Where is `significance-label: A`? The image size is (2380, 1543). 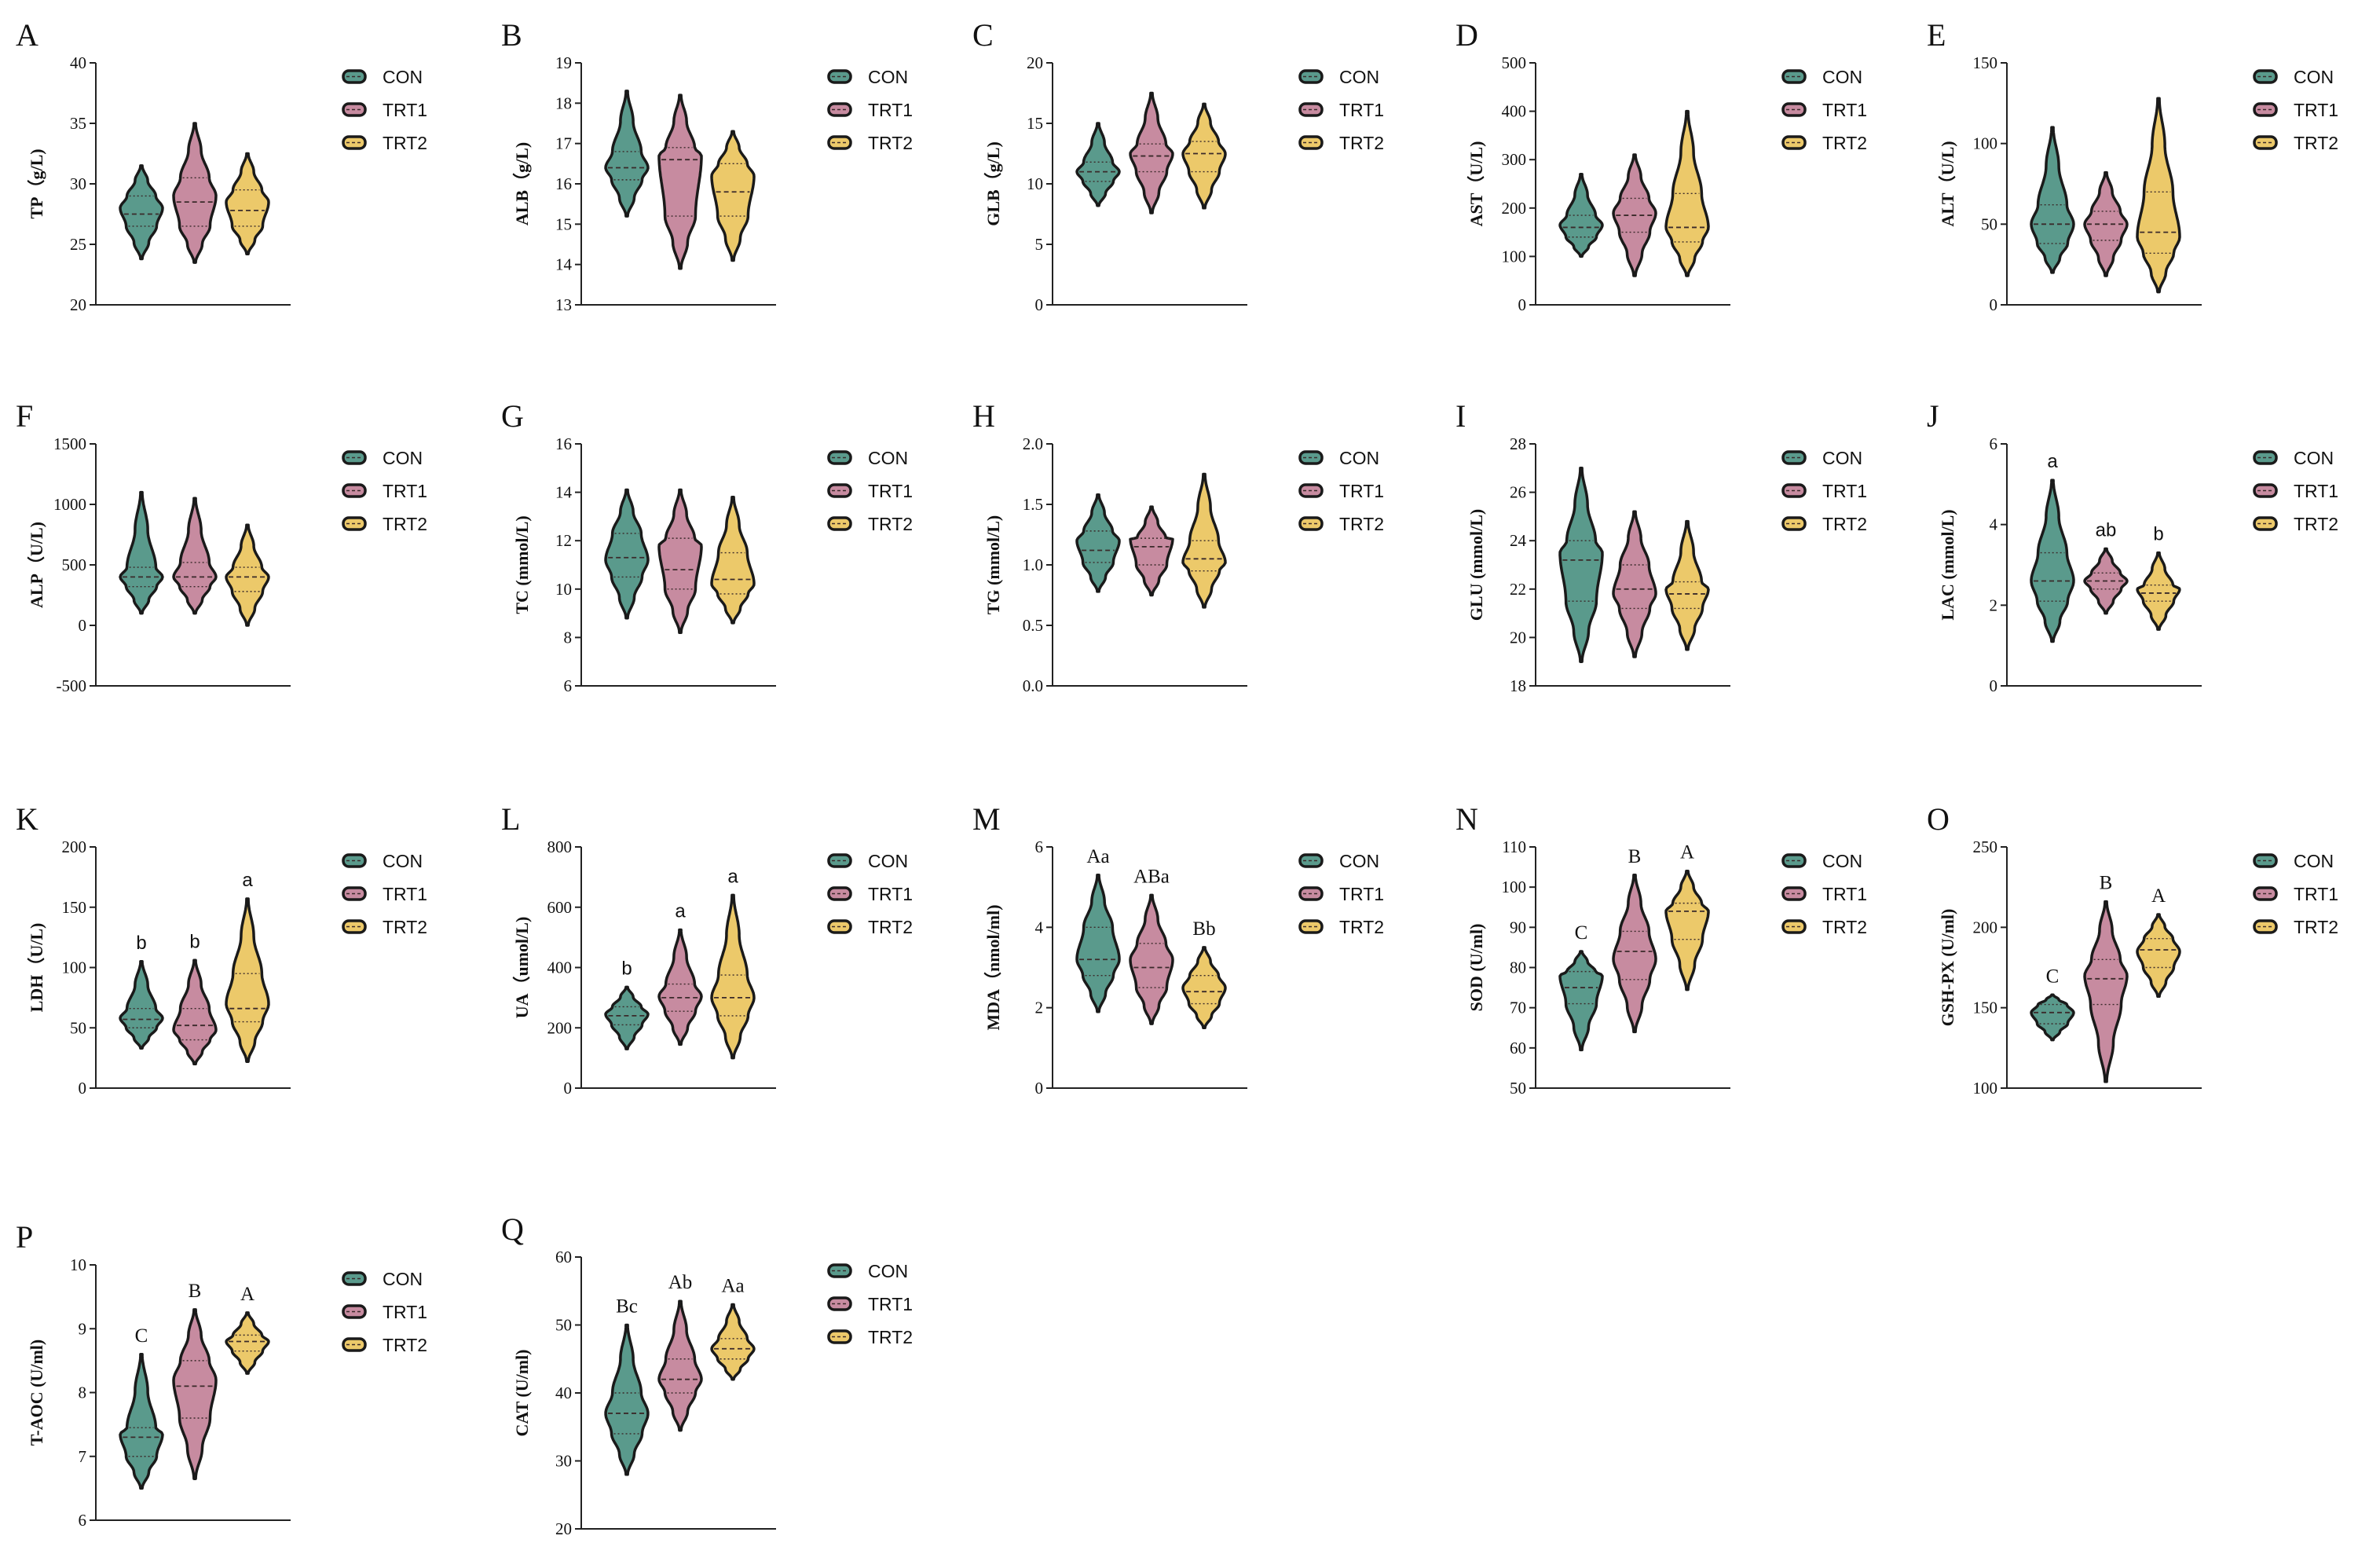 significance-label: A is located at coordinates (1687, 852).